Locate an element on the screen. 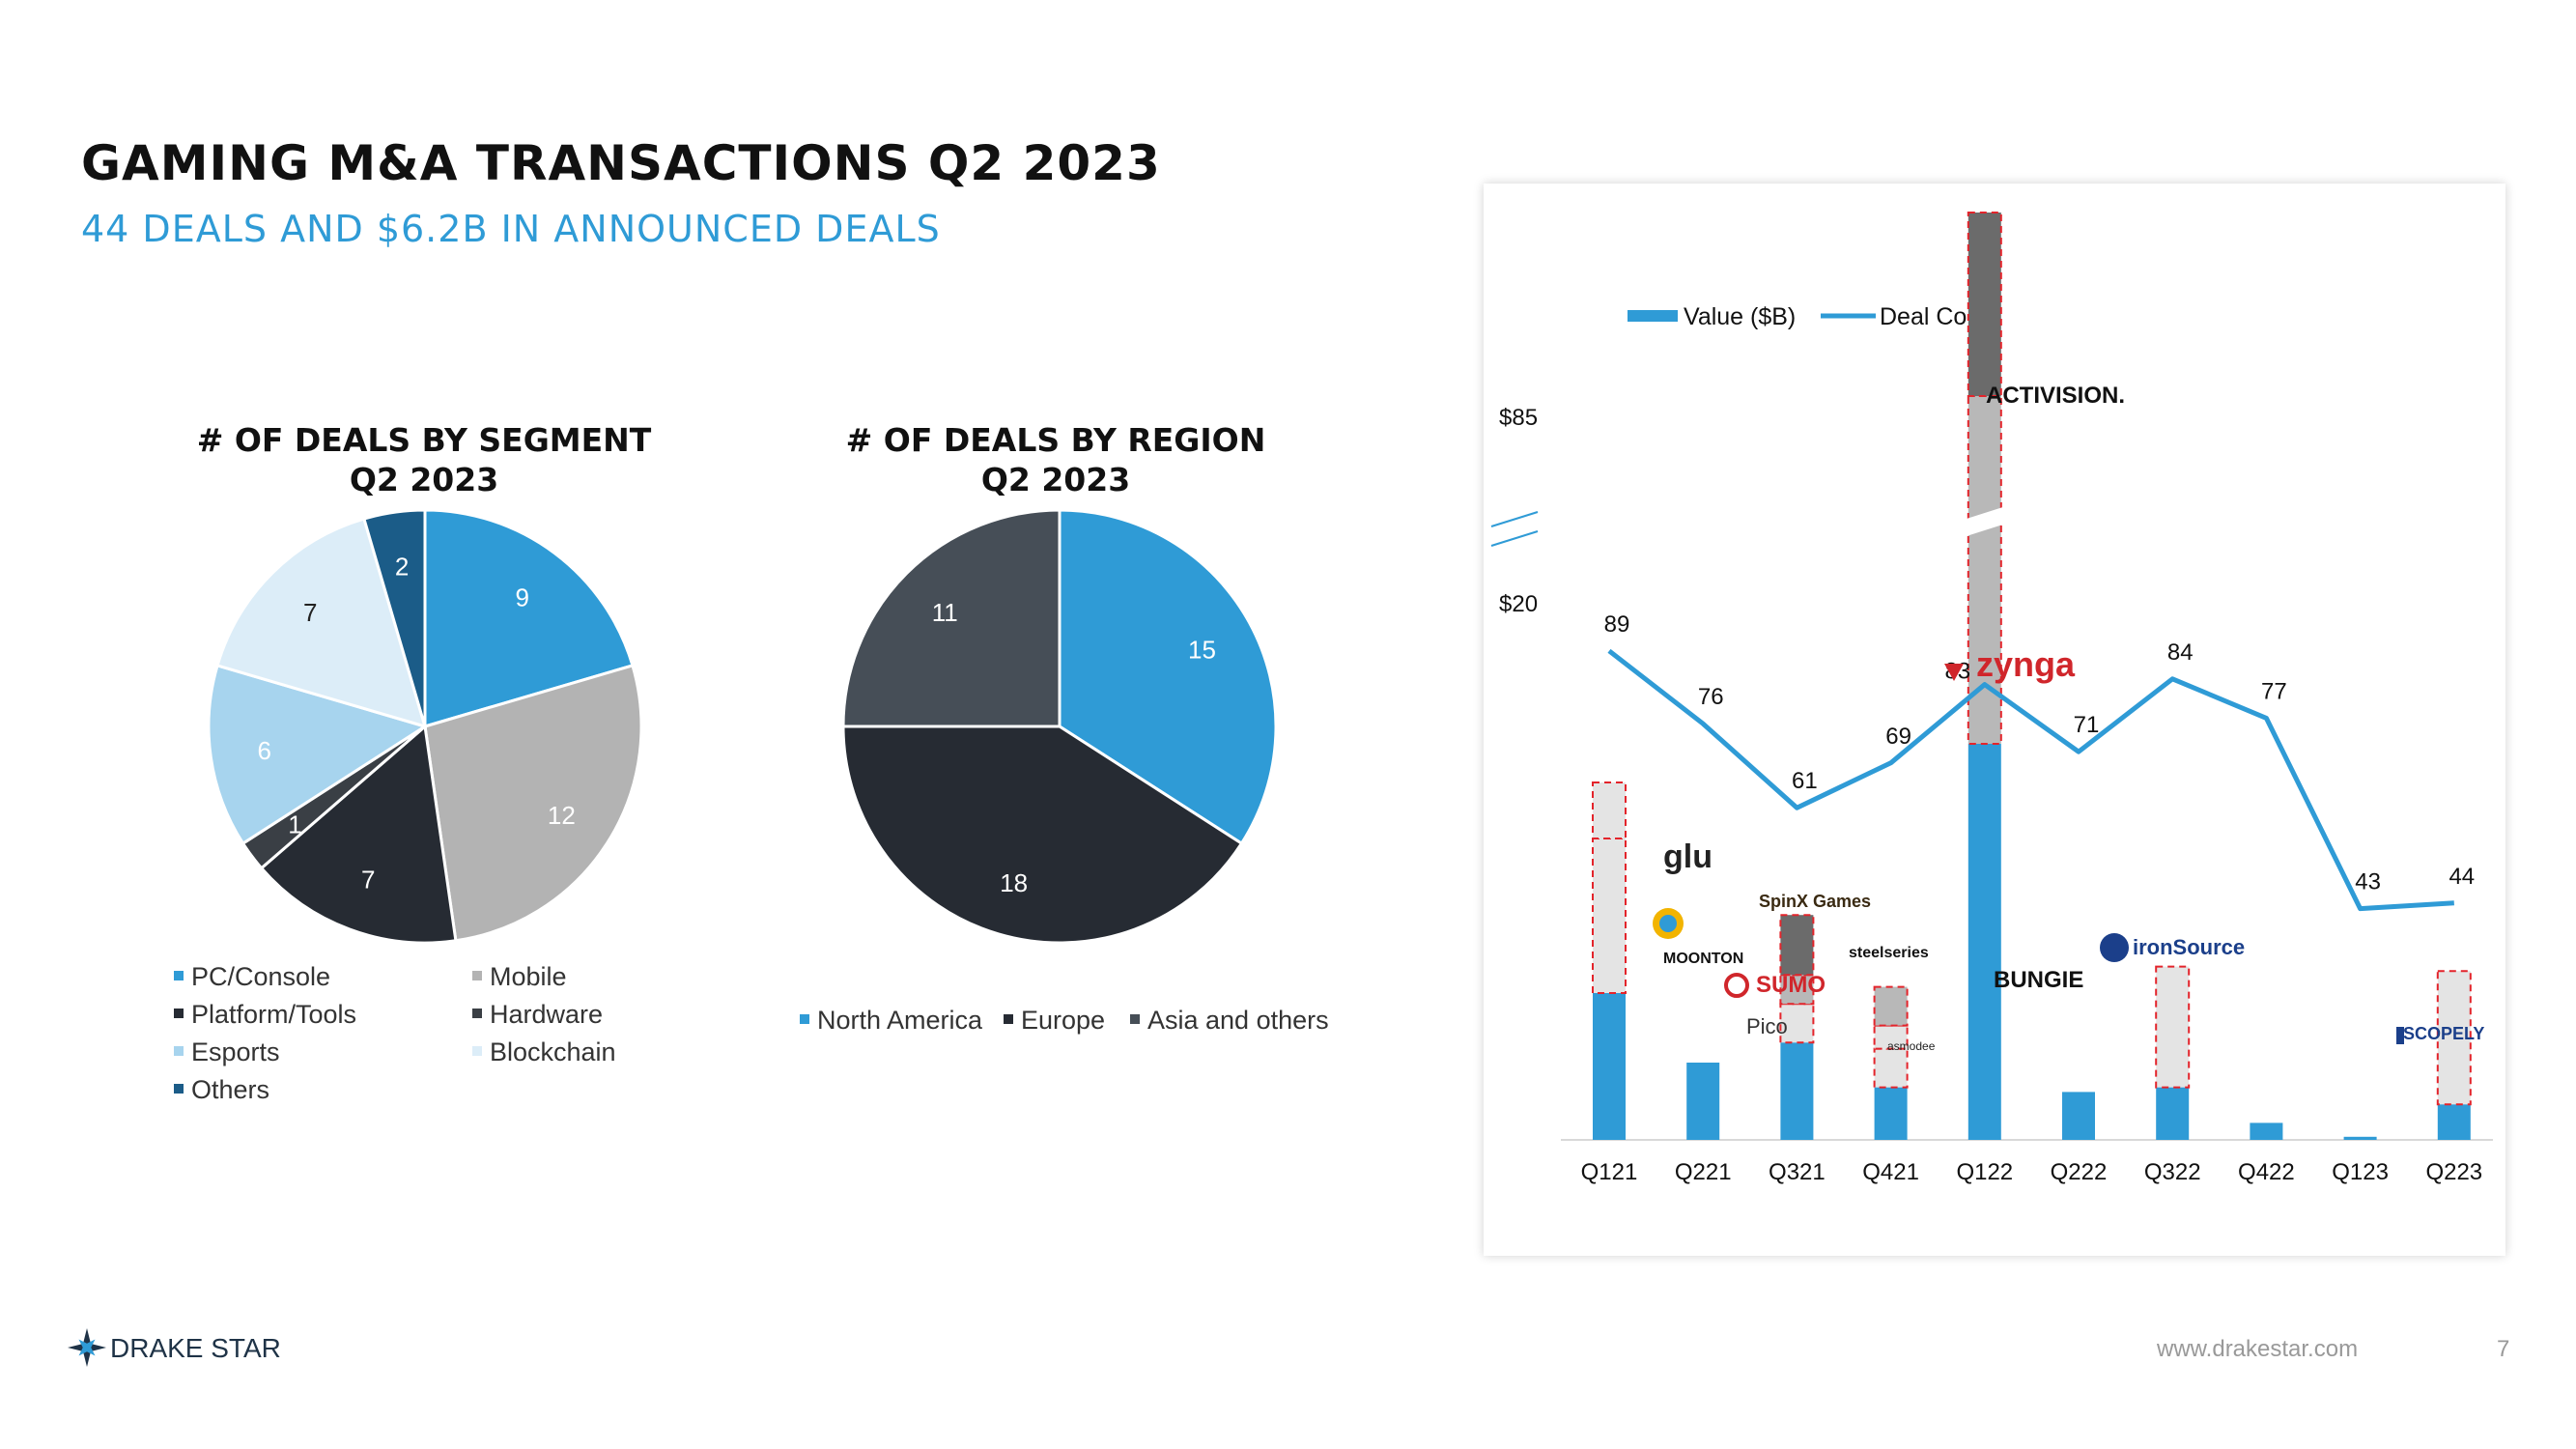  page-number: 7 is located at coordinates (2503, 1349).